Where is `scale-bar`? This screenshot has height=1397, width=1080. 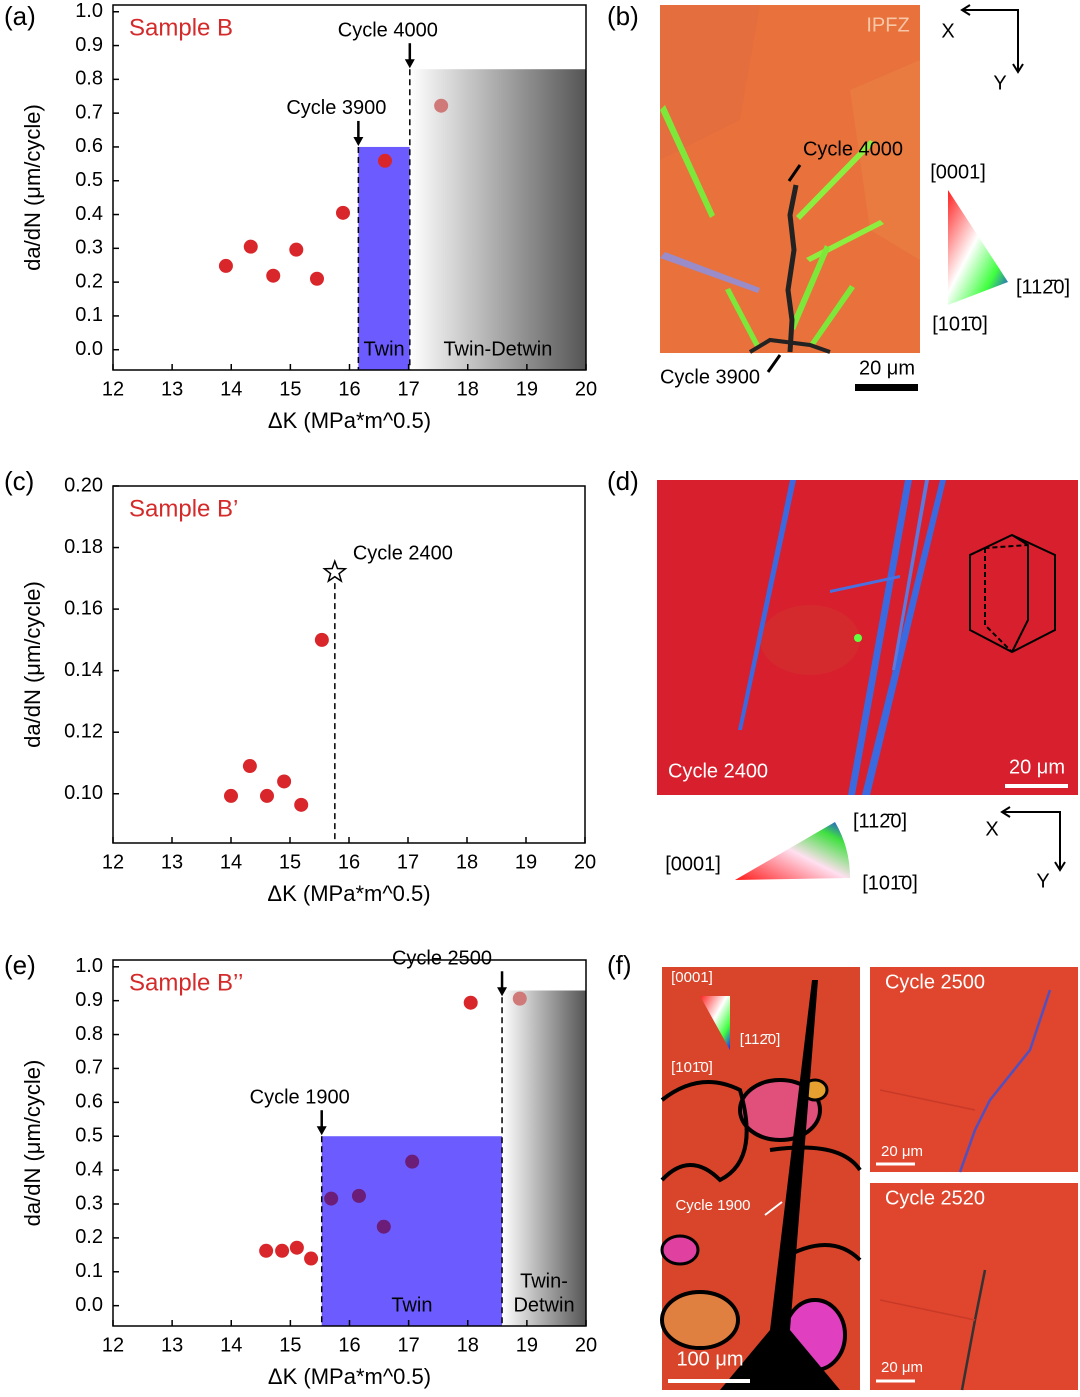 scale-bar is located at coordinates (886, 387).